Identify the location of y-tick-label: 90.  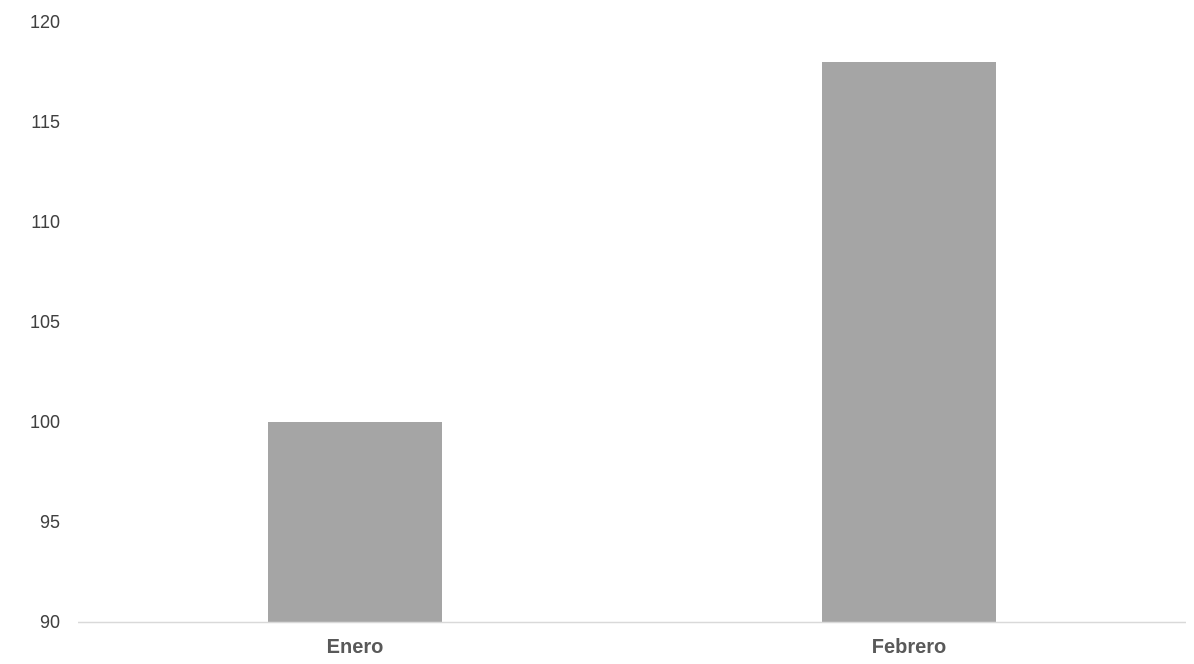
(50, 622).